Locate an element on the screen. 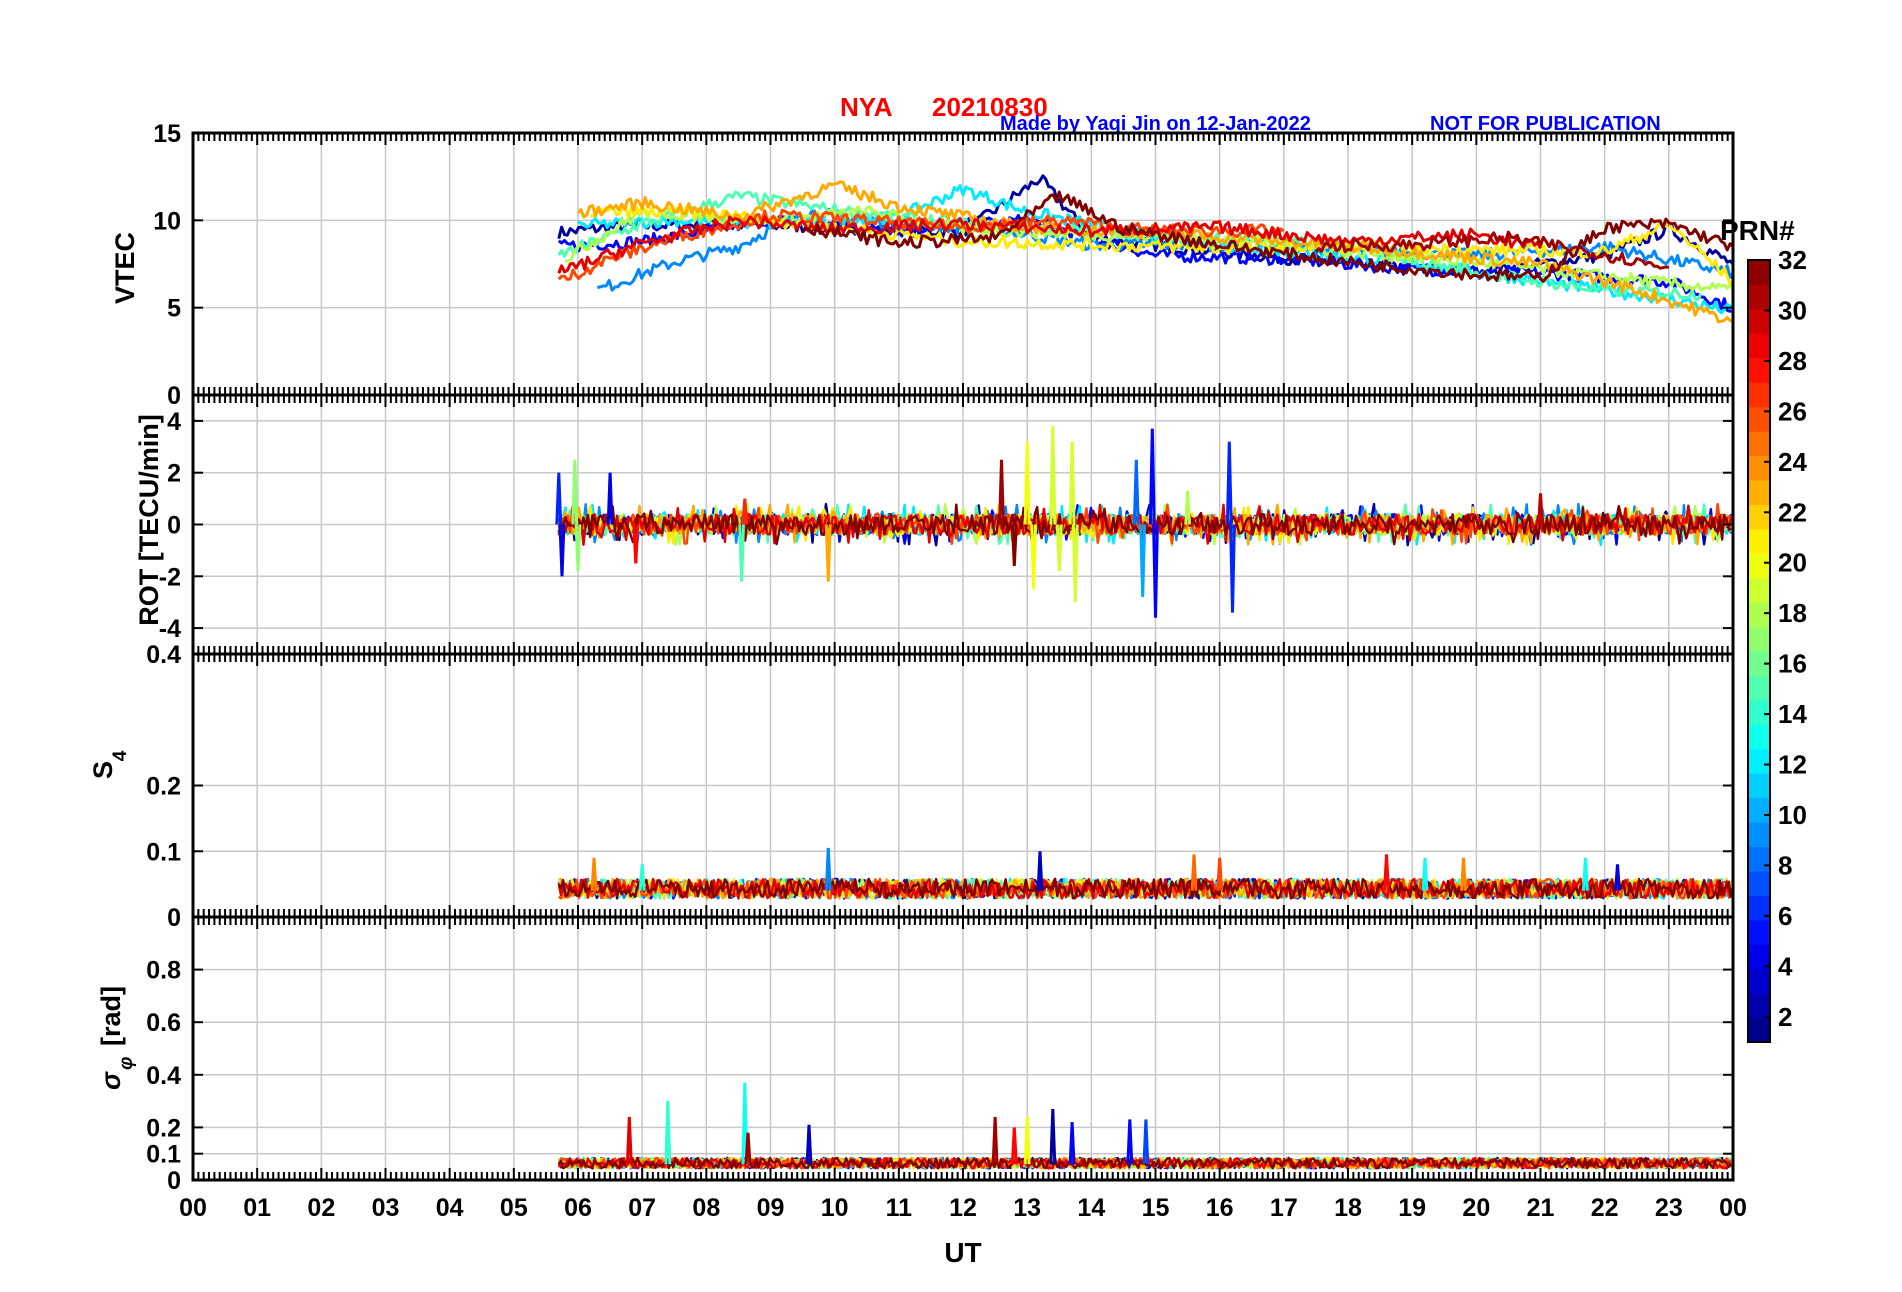 Image resolution: width=1902 pixels, height=1292 pixels. x-tick-label: 12 is located at coordinates (963, 1208).